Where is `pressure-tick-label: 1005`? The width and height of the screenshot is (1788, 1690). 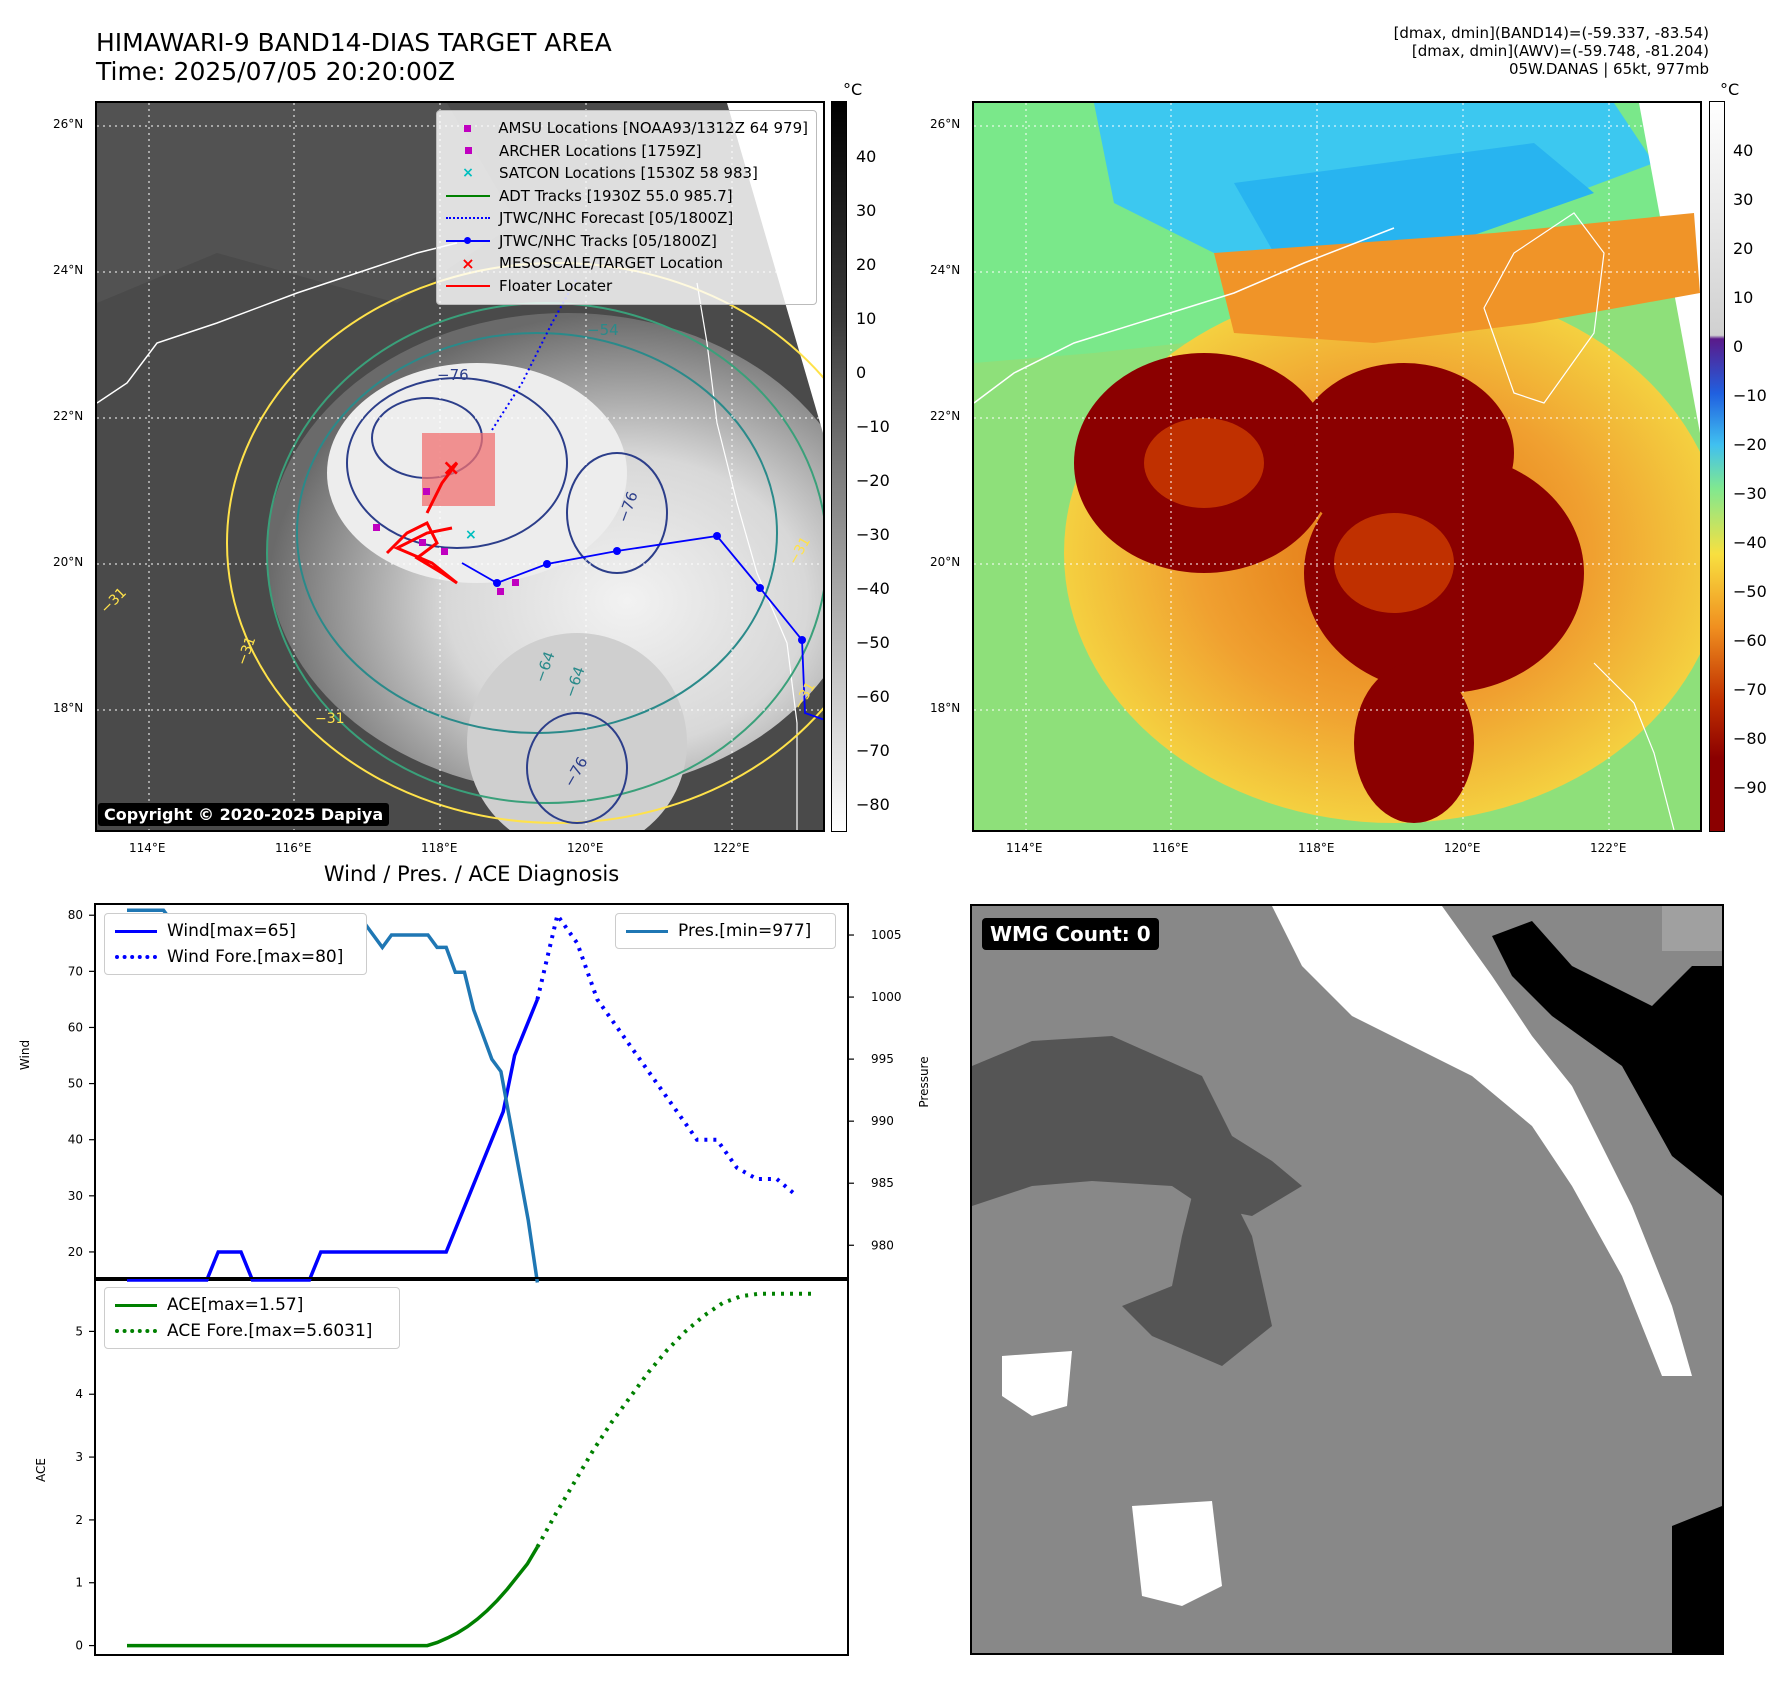 pressure-tick-label: 1005 is located at coordinates (886, 935).